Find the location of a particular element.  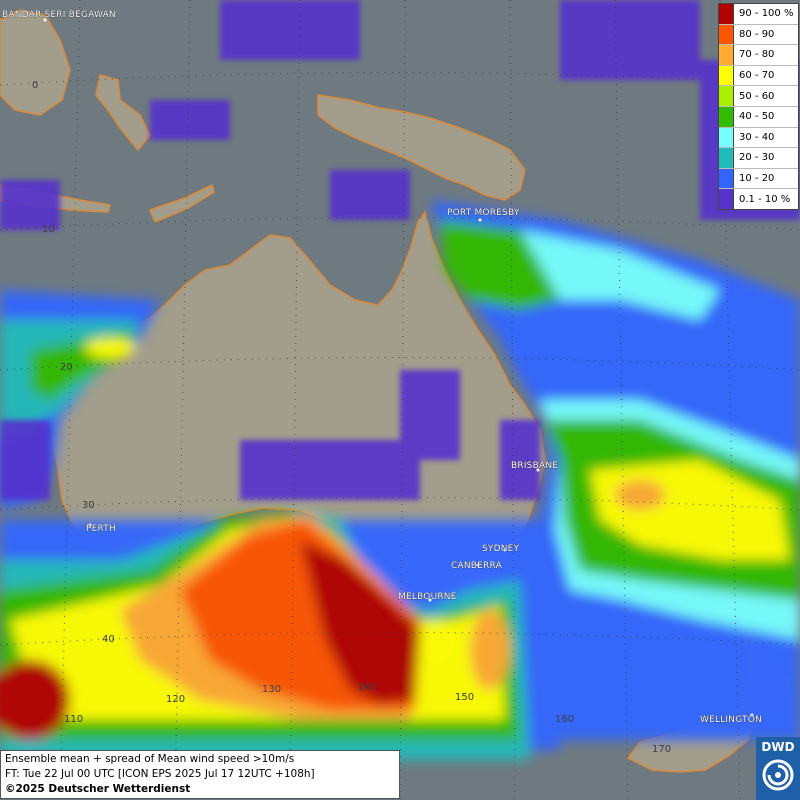

grid-label-lon-150: 150 is located at coordinates (464, 697).